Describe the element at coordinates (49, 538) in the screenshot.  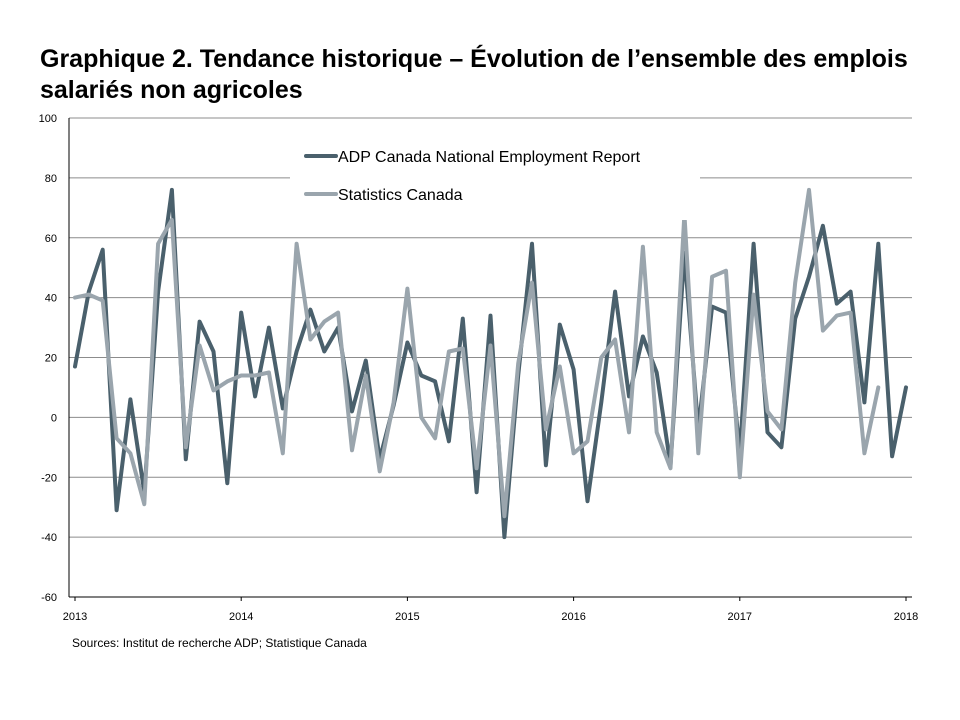
I see `y-tick-label: -40` at that location.